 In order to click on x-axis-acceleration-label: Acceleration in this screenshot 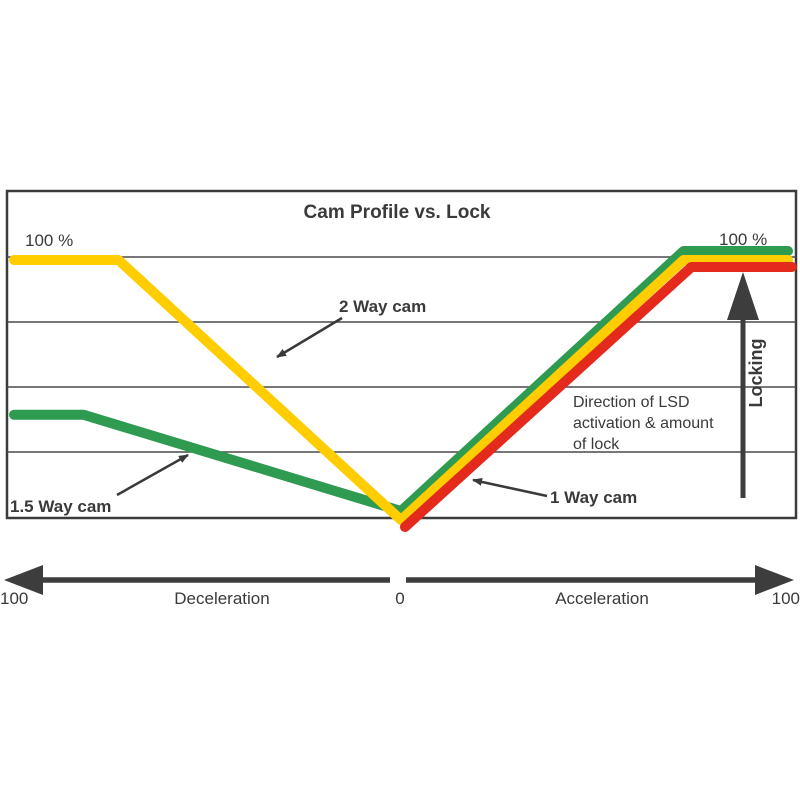, I will do `click(602, 598)`.